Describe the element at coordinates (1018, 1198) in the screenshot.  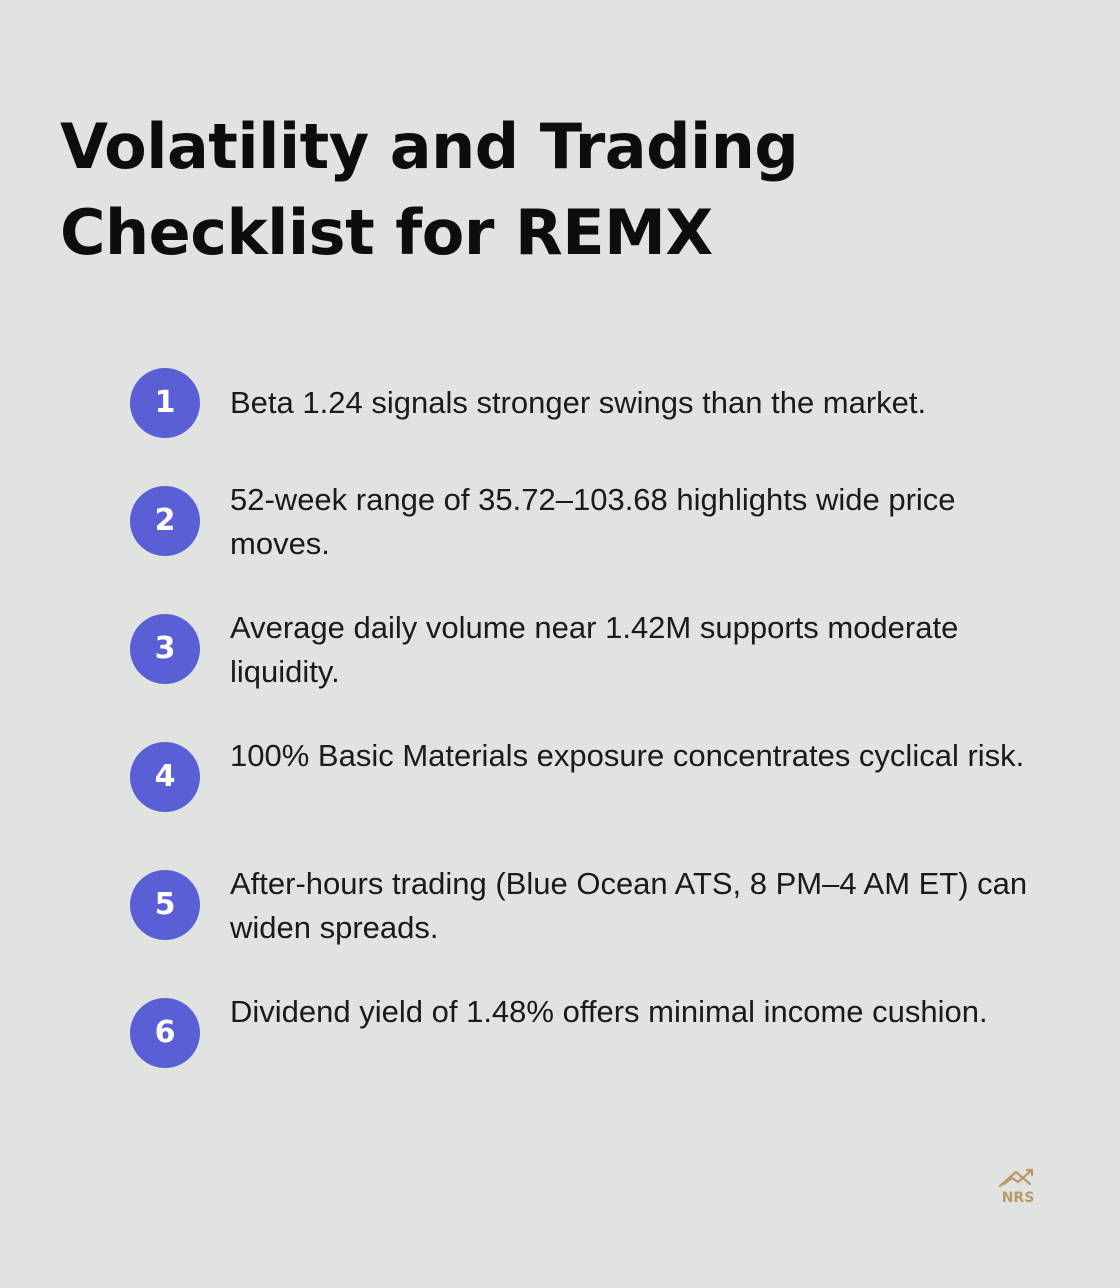
I see `logo-text: NRS` at that location.